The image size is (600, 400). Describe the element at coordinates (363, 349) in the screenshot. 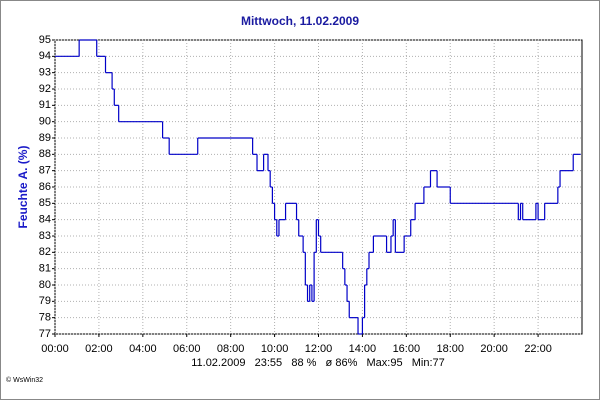

I see `x-tick-label: 14:00` at that location.